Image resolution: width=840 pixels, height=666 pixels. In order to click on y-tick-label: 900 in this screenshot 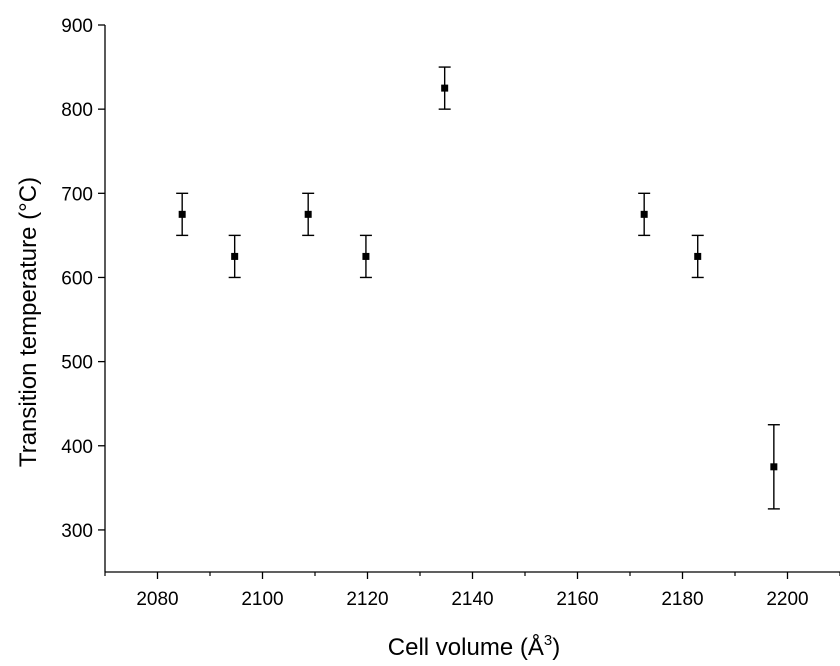, I will do `click(77, 26)`.